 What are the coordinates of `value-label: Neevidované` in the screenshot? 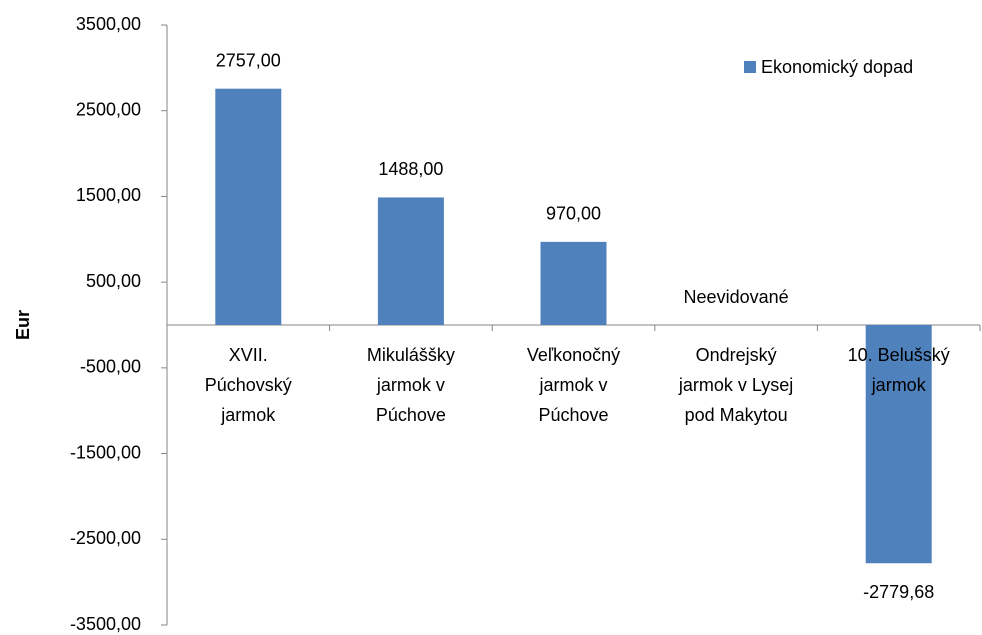 It's located at (736, 297).